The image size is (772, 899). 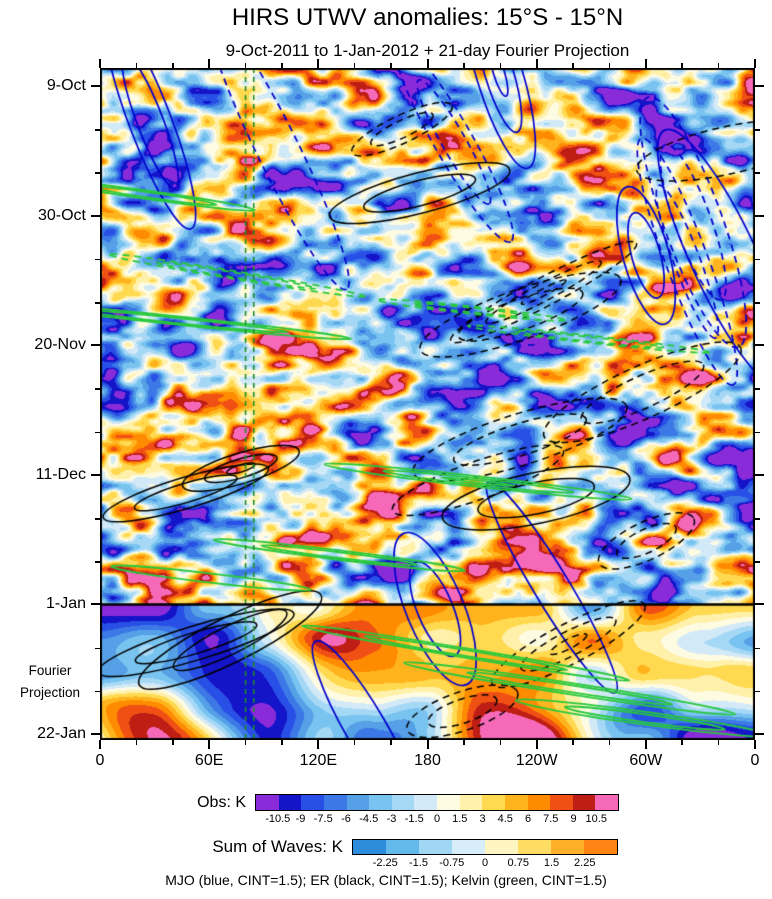 I want to click on y-tick-label: 20-Nov, so click(x=60, y=345).